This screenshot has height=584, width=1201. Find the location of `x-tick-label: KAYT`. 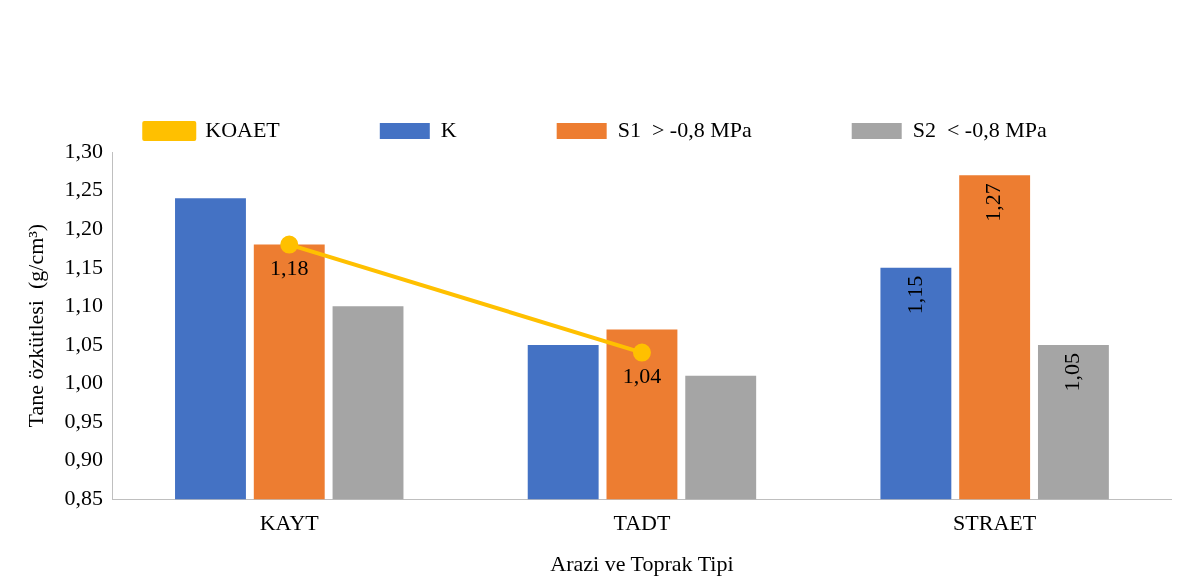

x-tick-label: KAYT is located at coordinates (289, 523).